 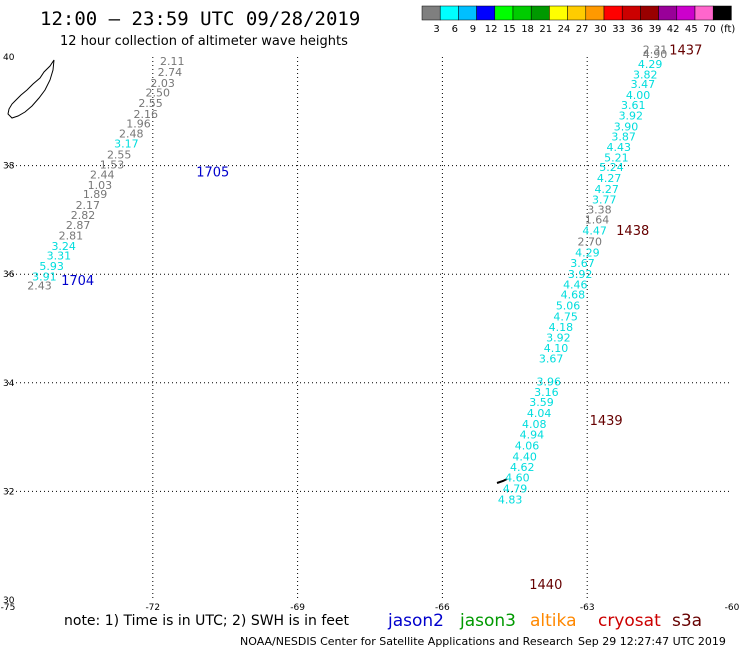 What do you see at coordinates (541, 402) in the screenshot?
I see `swh-value-label: 3.59` at bounding box center [541, 402].